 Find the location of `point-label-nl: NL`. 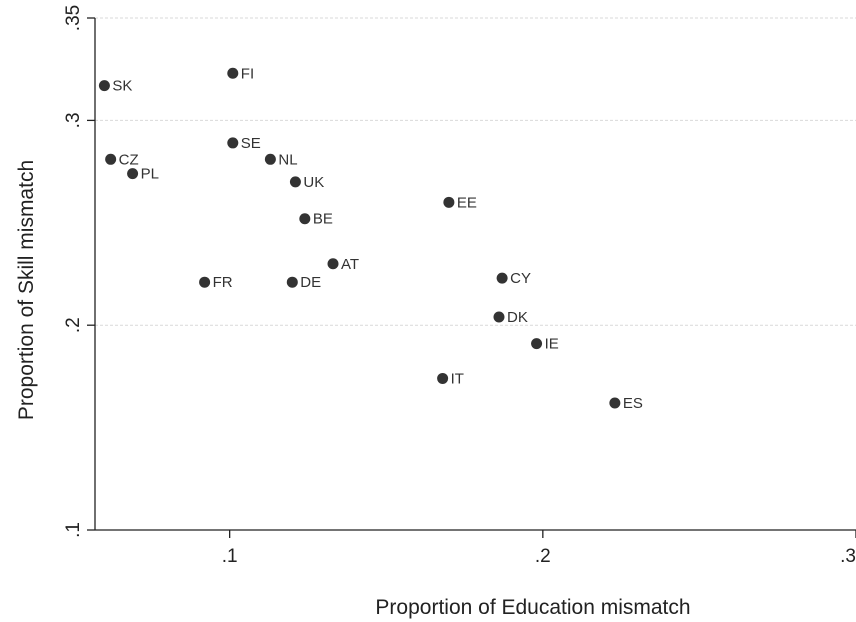

point-label-nl: NL is located at coordinates (287, 159).